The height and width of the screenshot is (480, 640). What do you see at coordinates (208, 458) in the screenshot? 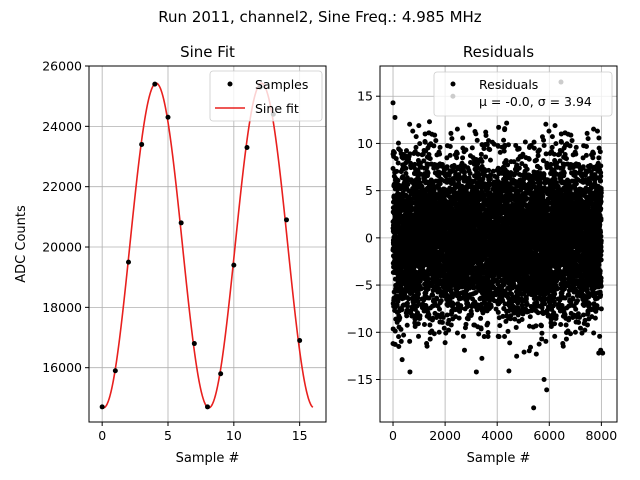
I see `sine-fit-xlabel: Sample #` at bounding box center [208, 458].